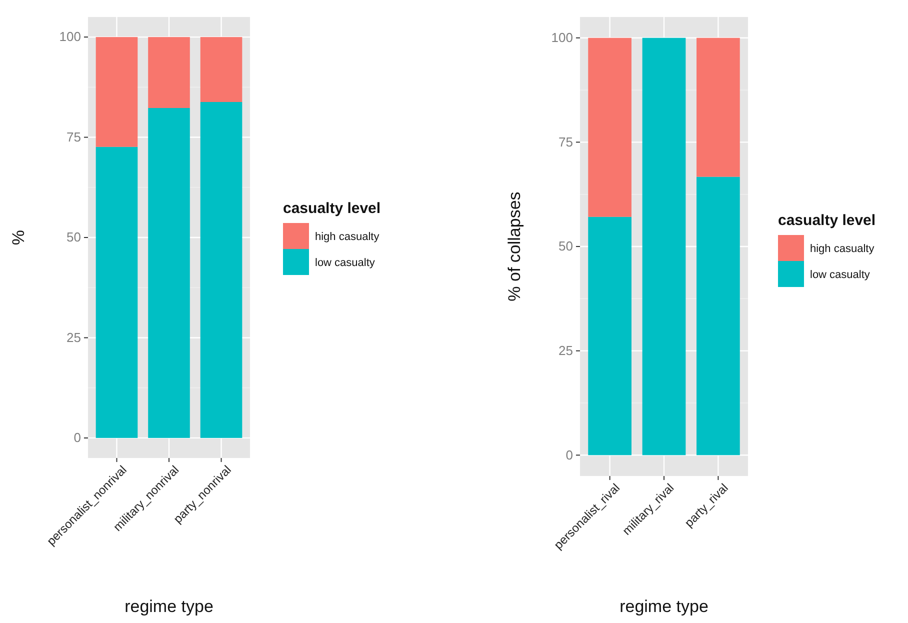 This screenshot has width=908, height=623. What do you see at coordinates (514, 247) in the screenshot?
I see `y-axis-title: % of collapses` at bounding box center [514, 247].